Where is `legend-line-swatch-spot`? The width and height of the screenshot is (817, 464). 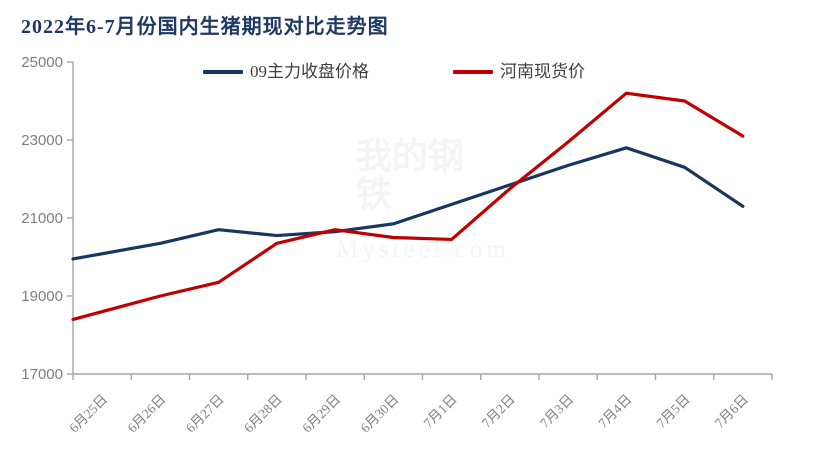 legend-line-swatch-spot is located at coordinates (473, 71).